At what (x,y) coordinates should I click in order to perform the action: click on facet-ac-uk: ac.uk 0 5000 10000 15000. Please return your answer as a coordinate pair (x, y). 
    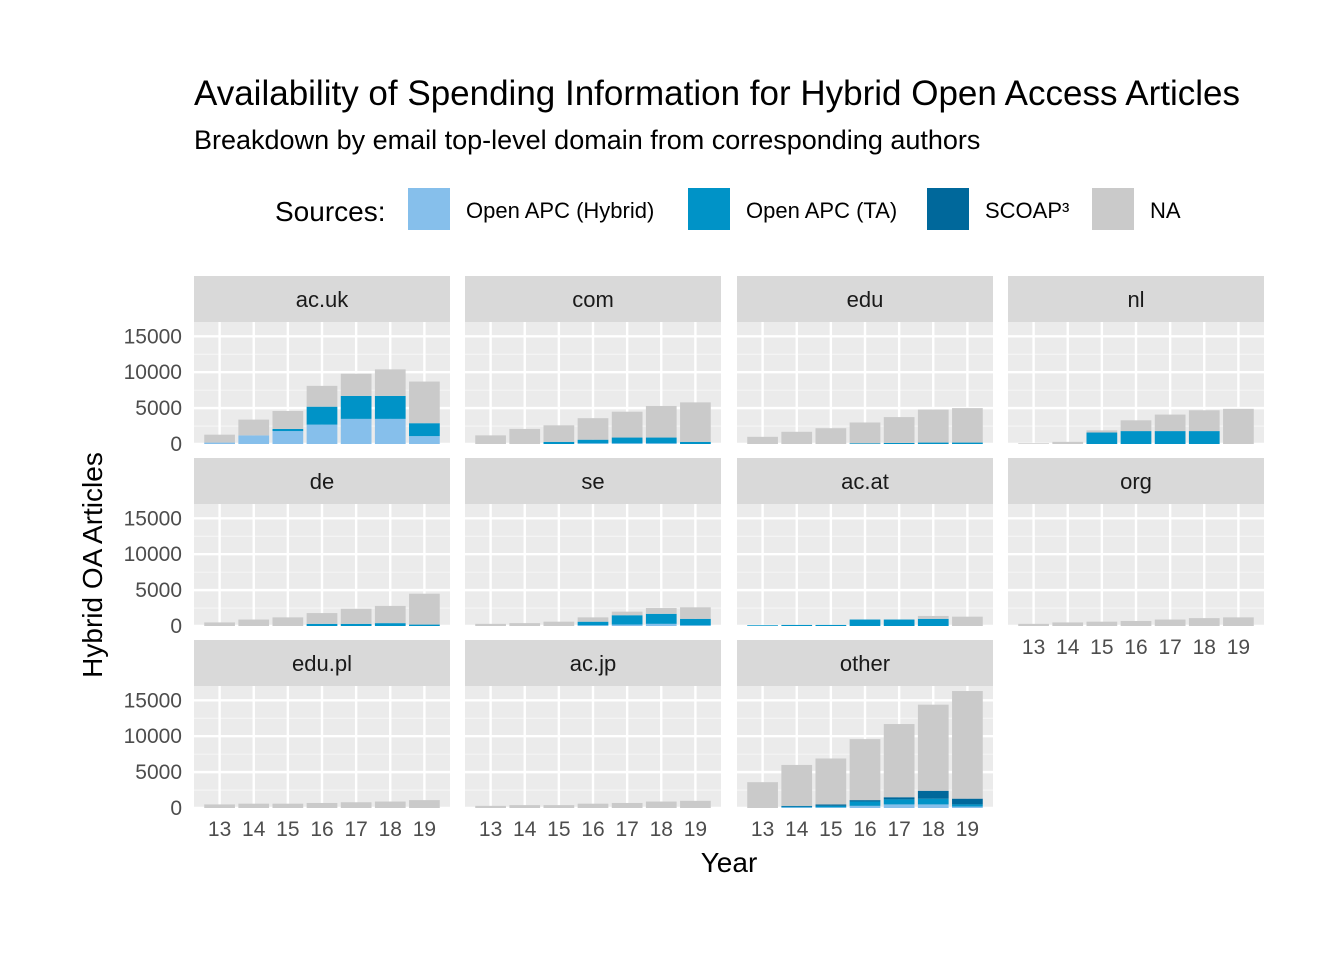
    Looking at the image, I should click on (287, 366).